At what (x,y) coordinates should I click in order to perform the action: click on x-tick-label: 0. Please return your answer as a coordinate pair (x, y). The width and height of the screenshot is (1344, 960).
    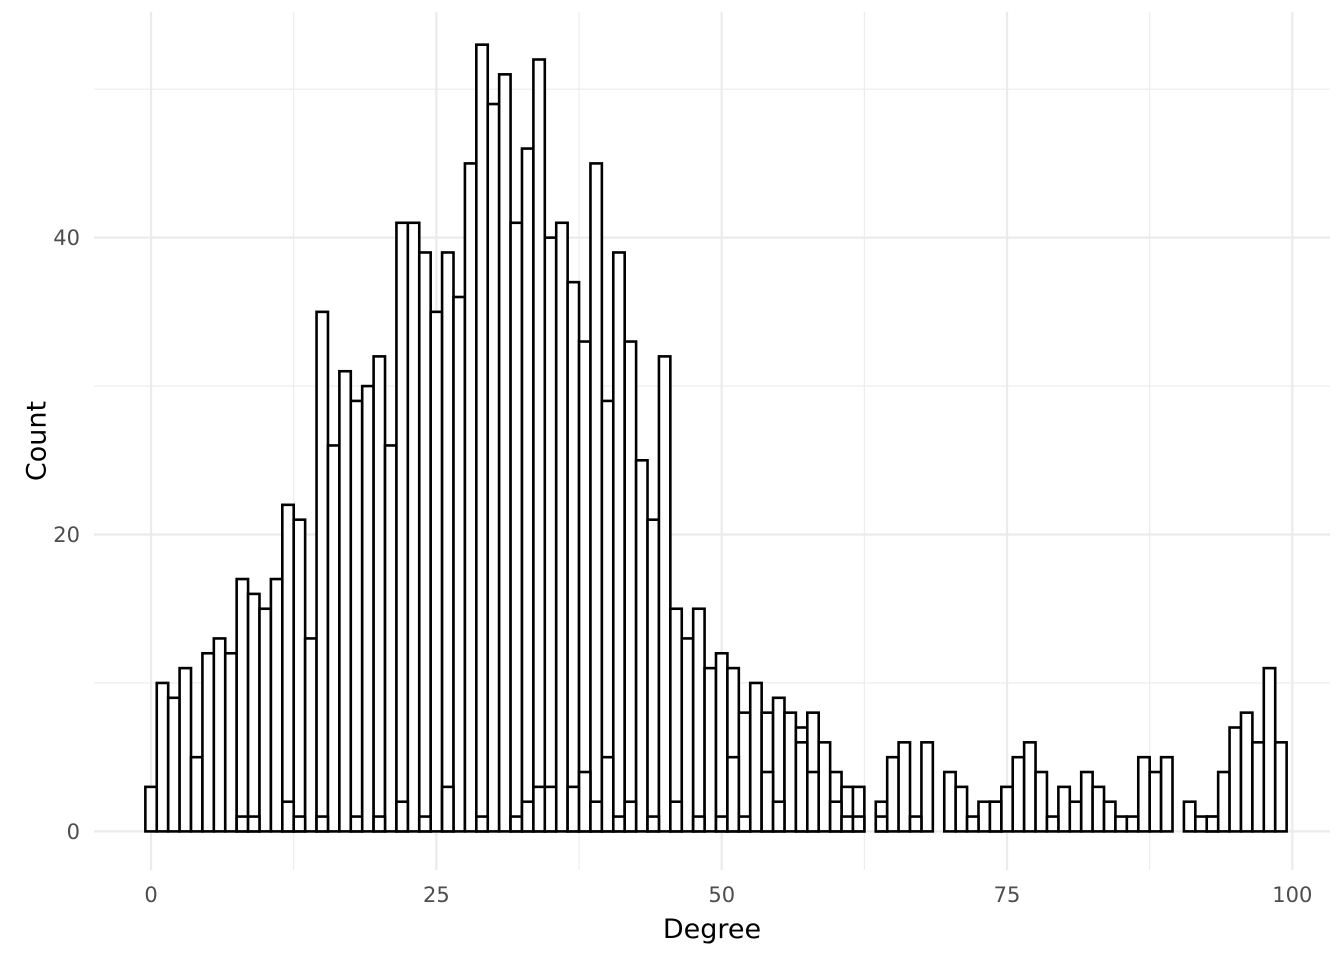
    Looking at the image, I should click on (150, 895).